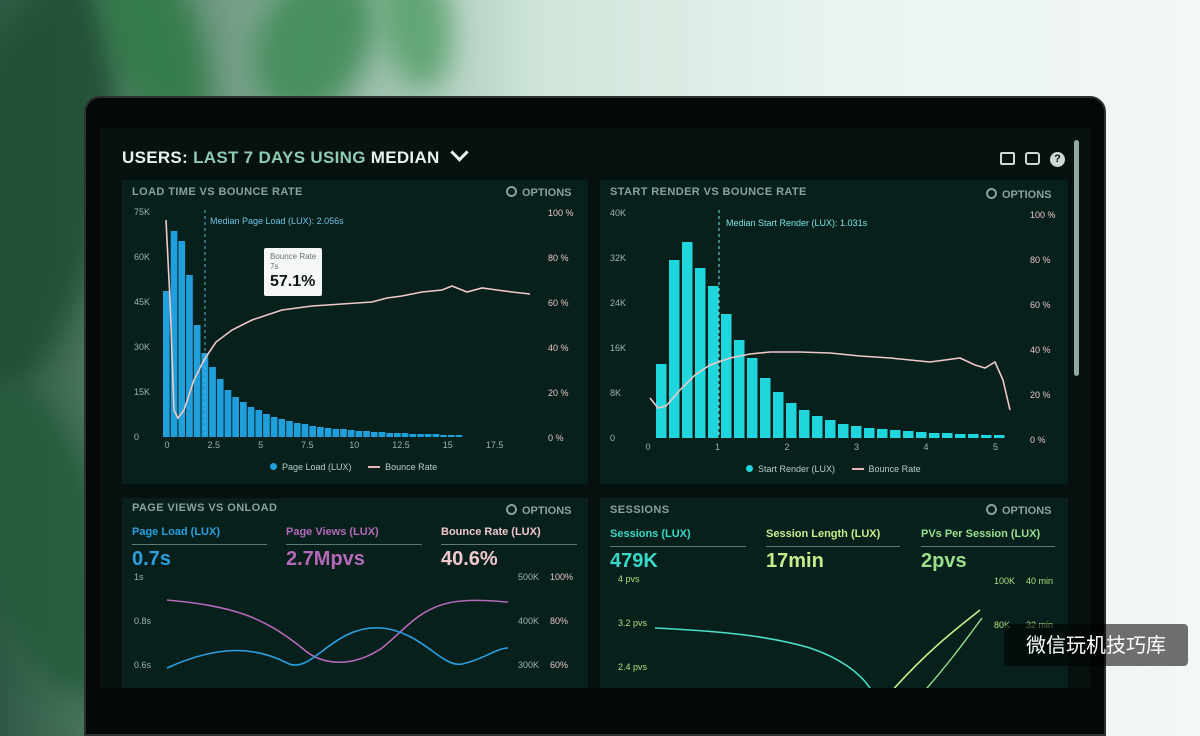 The height and width of the screenshot is (736, 1200). What do you see at coordinates (823, 534) in the screenshot?
I see `stat-label: Session Length (LUX)` at bounding box center [823, 534].